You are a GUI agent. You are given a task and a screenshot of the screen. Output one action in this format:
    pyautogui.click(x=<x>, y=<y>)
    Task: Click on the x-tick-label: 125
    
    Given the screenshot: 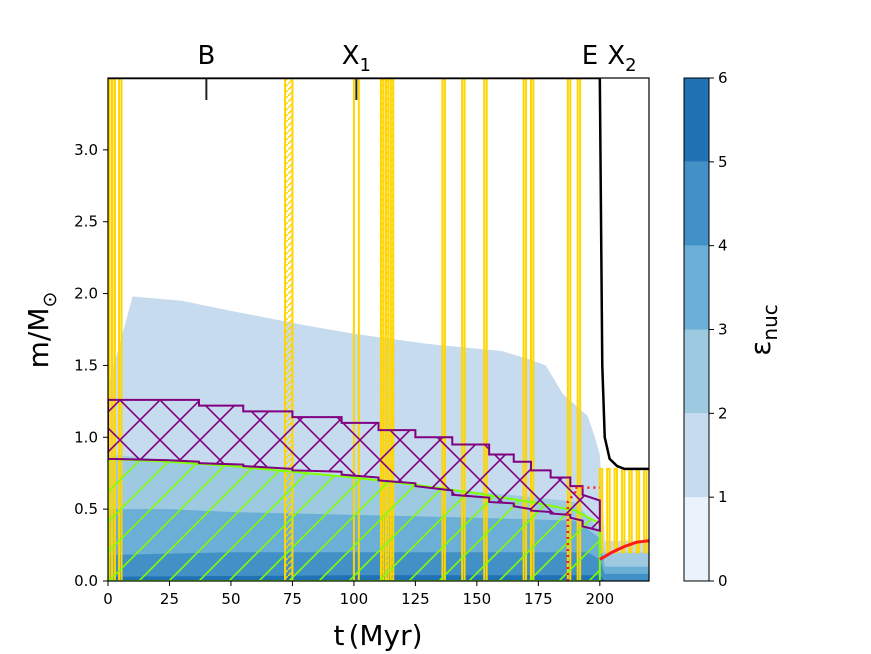 What is the action you would take?
    pyautogui.click(x=415, y=599)
    